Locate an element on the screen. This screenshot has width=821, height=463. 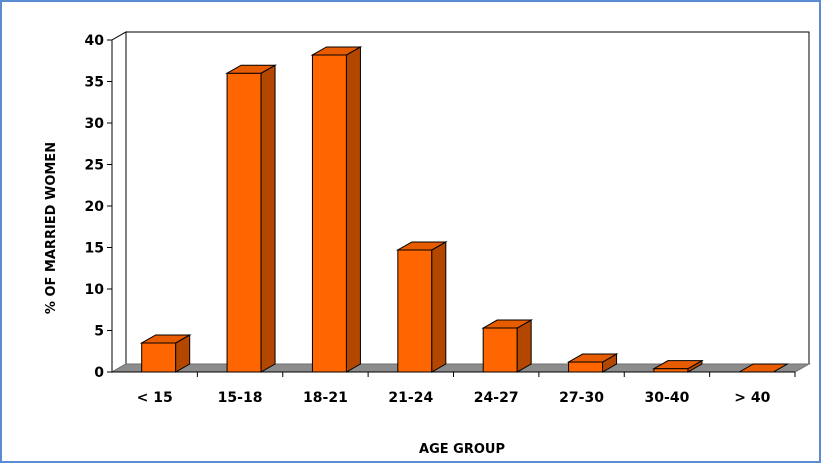
left-wall is located at coordinates (119, 202).